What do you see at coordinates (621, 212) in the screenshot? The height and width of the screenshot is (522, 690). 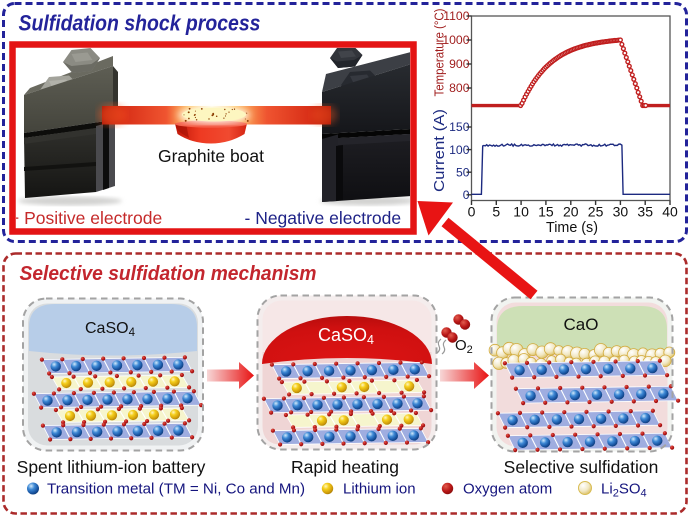 I see `svg-text: 30` at bounding box center [621, 212].